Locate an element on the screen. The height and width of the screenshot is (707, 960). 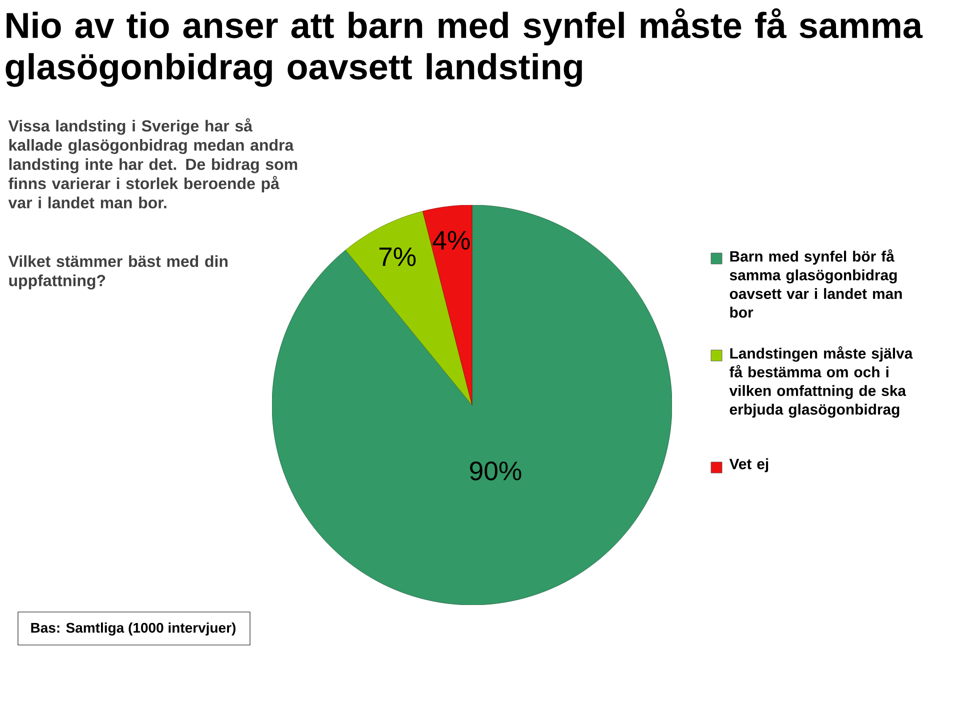
data-label: 90% is located at coordinates (496, 471).